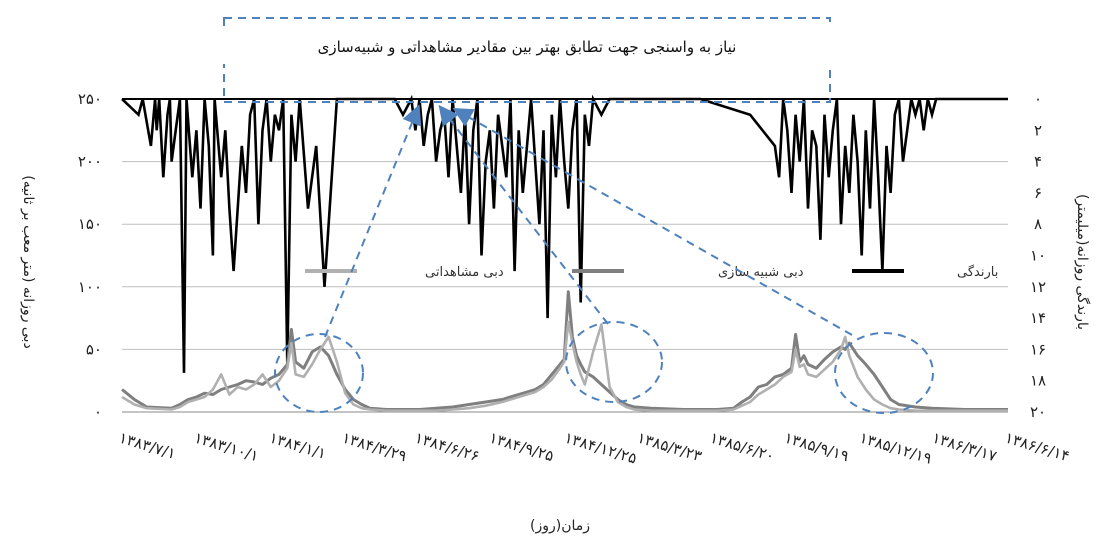 This screenshot has height=541, width=1098. What do you see at coordinates (669, 447) in the screenshot?
I see `x-tick-label: ۱۳۸۵/۳/۲۳` at bounding box center [669, 447].